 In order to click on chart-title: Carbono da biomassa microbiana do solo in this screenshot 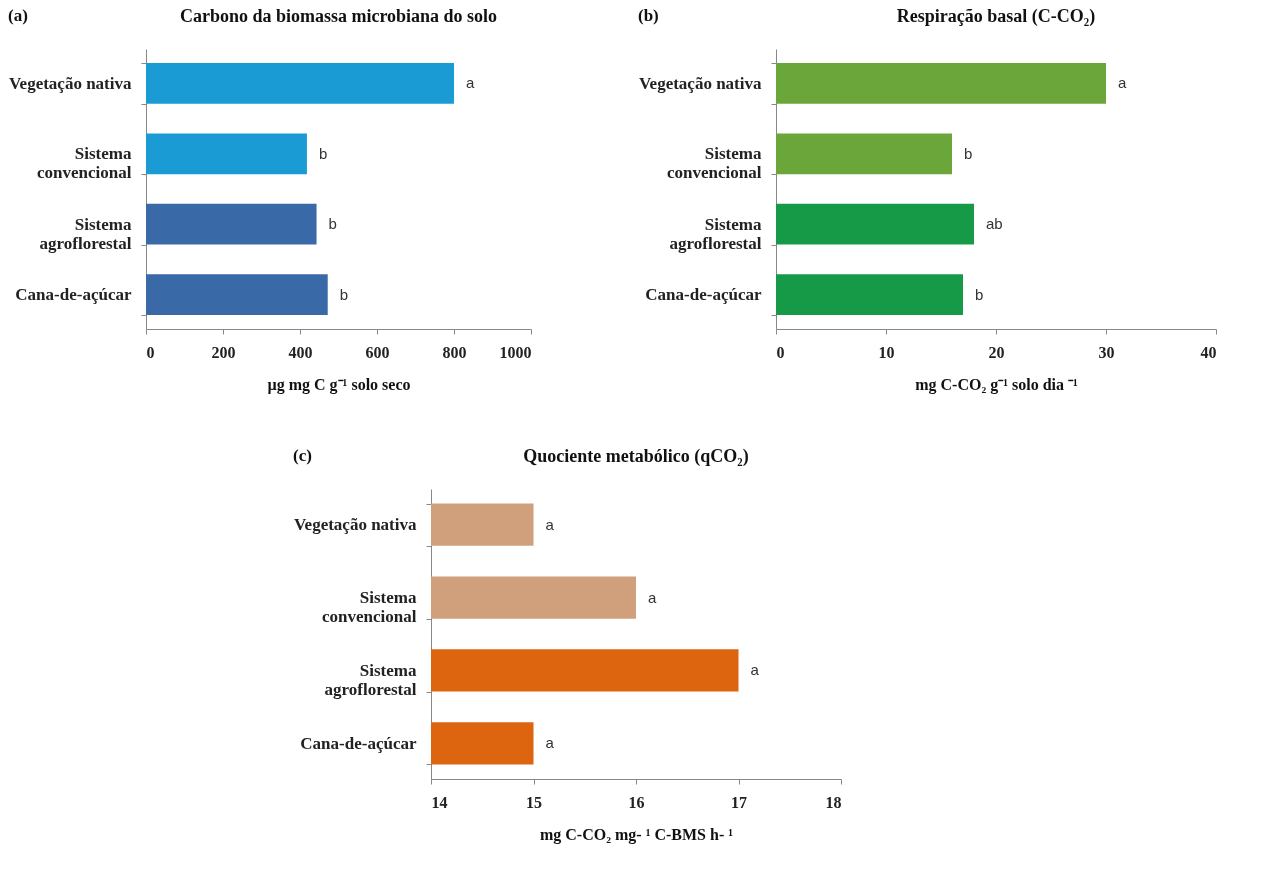, I will do `click(338, 16)`.